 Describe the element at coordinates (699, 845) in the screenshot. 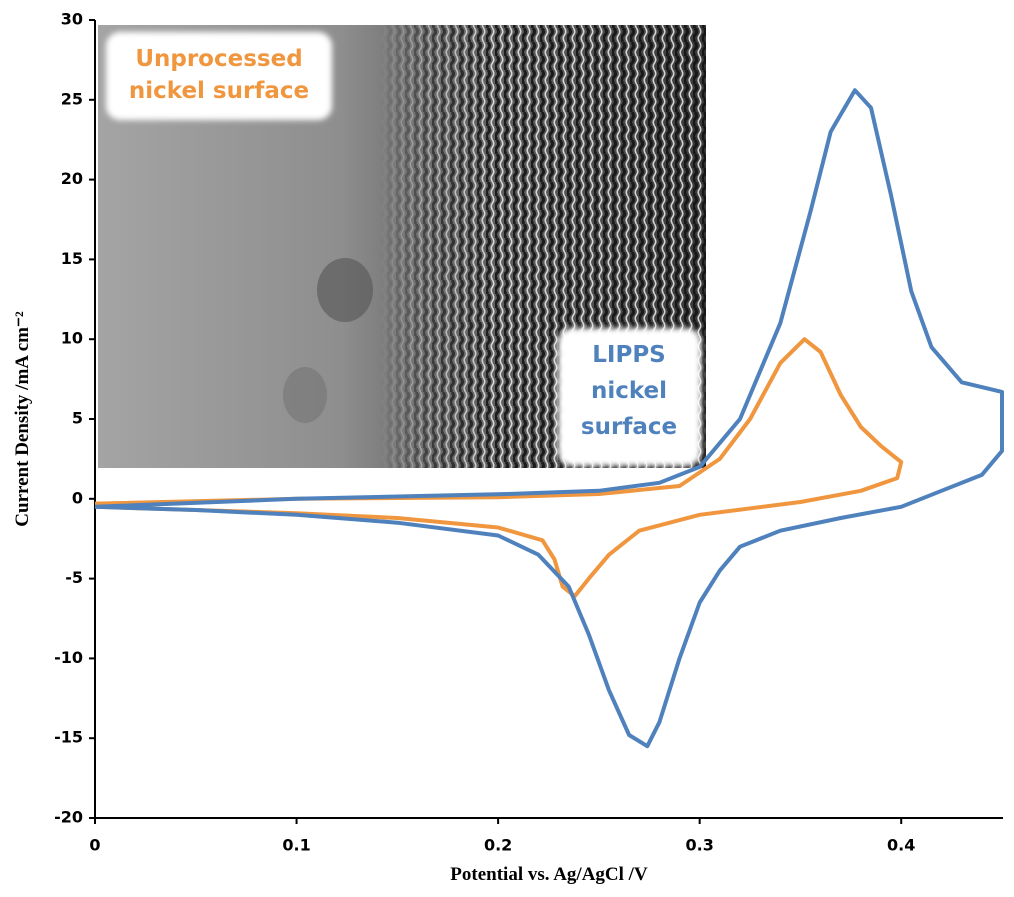

I see `x-tick-label: 0.3` at that location.